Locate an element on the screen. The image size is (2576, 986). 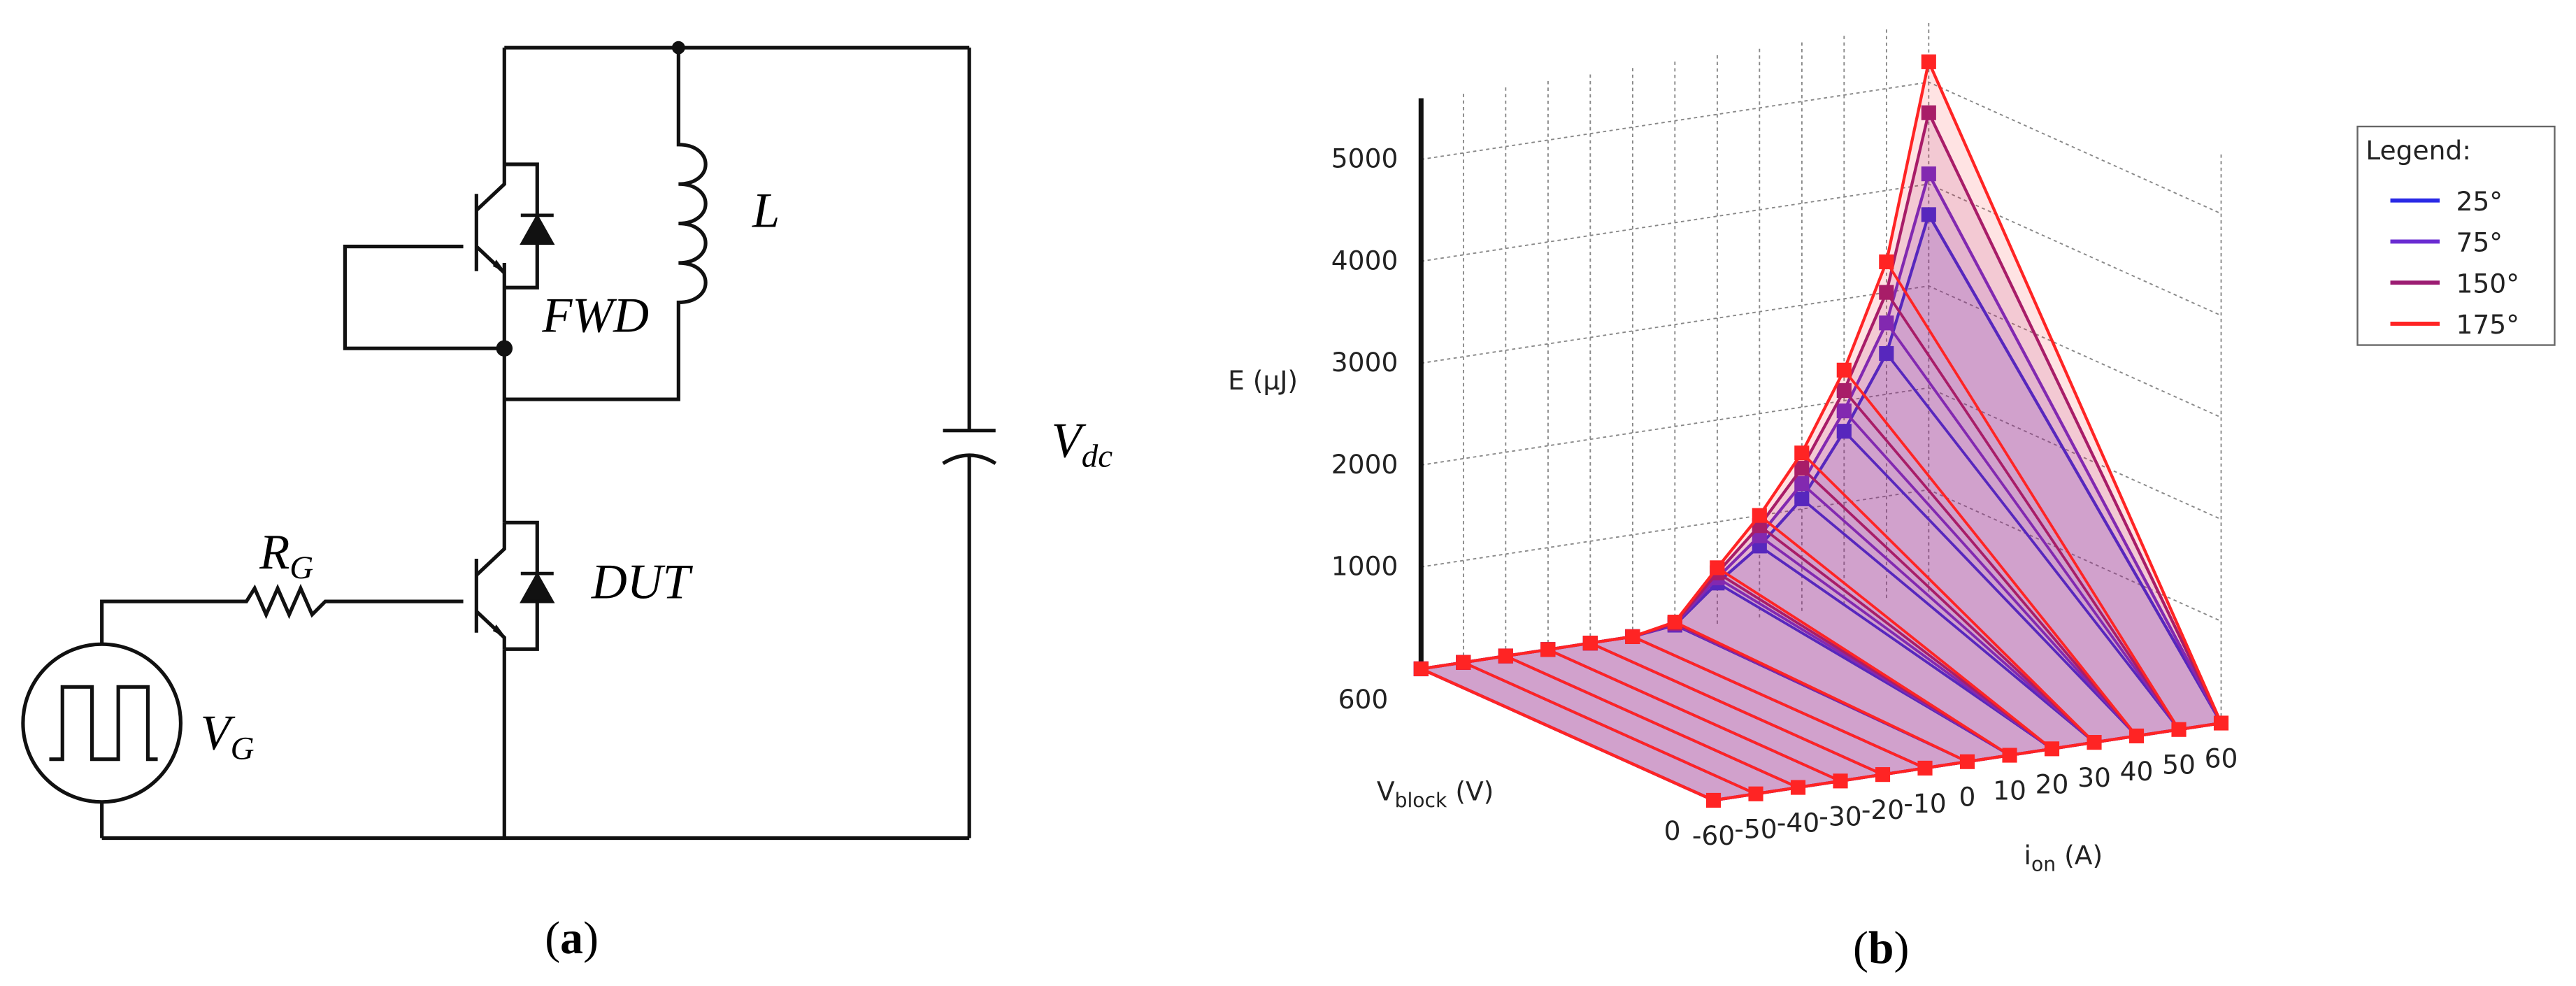
label-unit: (V) is located at coordinates (1470, 791).